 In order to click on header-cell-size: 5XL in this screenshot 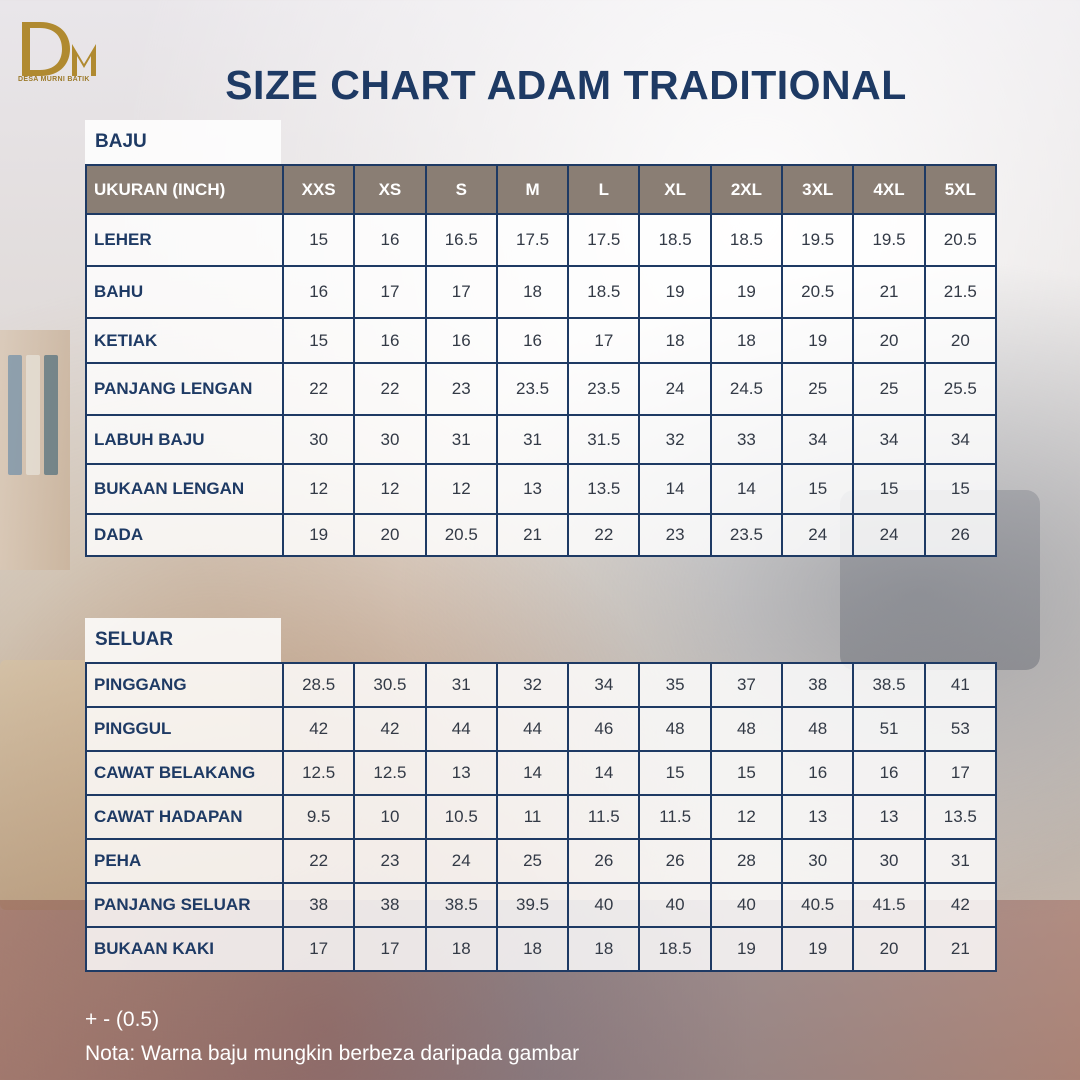, I will do `click(960, 189)`.